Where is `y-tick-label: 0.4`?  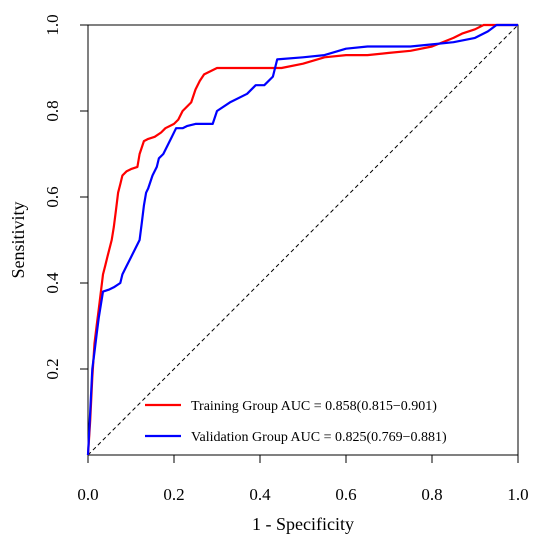
y-tick-label: 0.4 is located at coordinates (52, 283).